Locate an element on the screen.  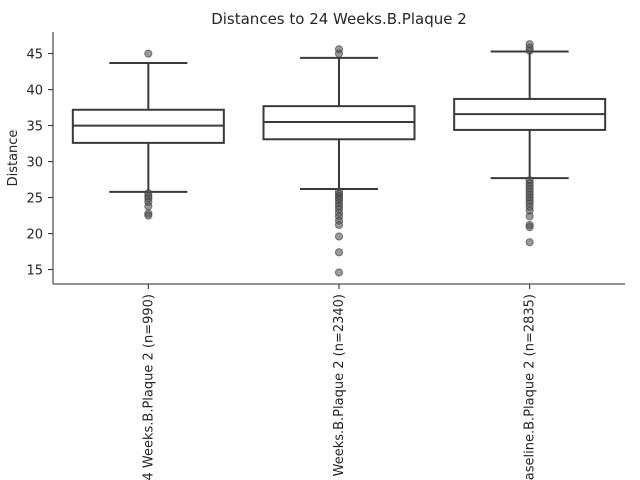
x-tick-label: Baseline.B.Plaque 2 (n=2835) is located at coordinates (530, 387).